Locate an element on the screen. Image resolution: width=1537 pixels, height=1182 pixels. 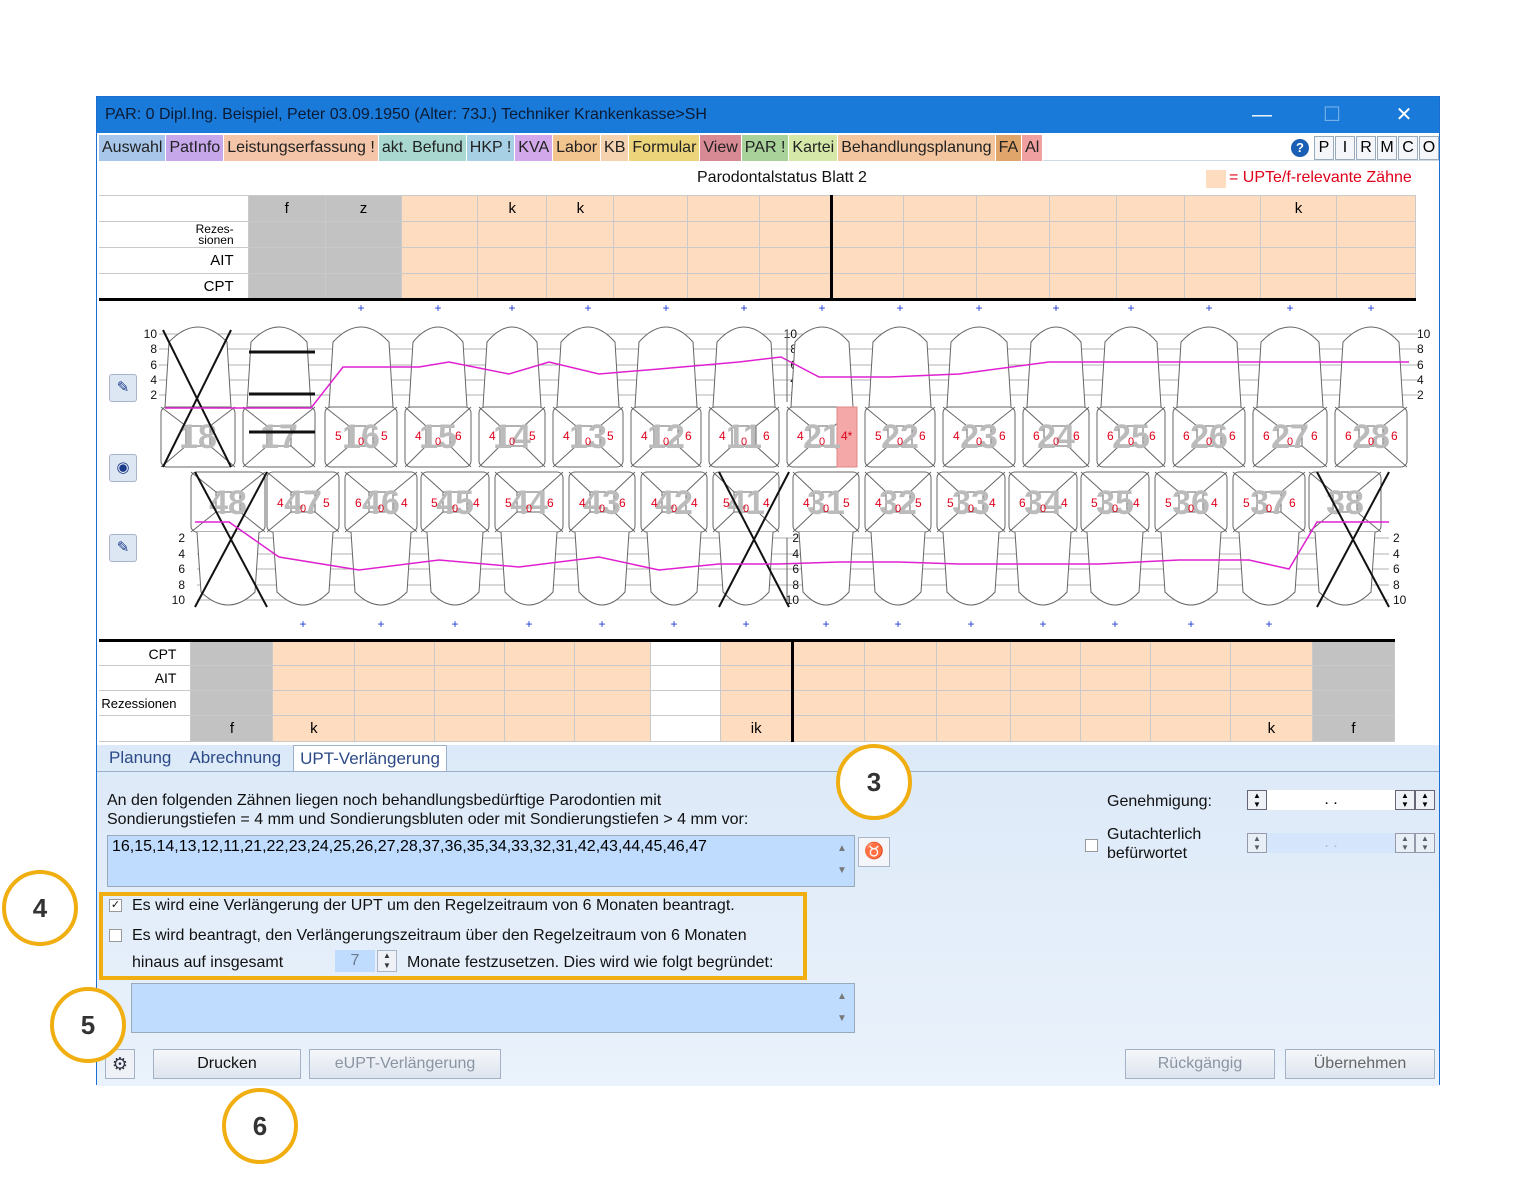
gutachter-spin-right-1: ▲ ▼ is located at coordinates (1405, 843).